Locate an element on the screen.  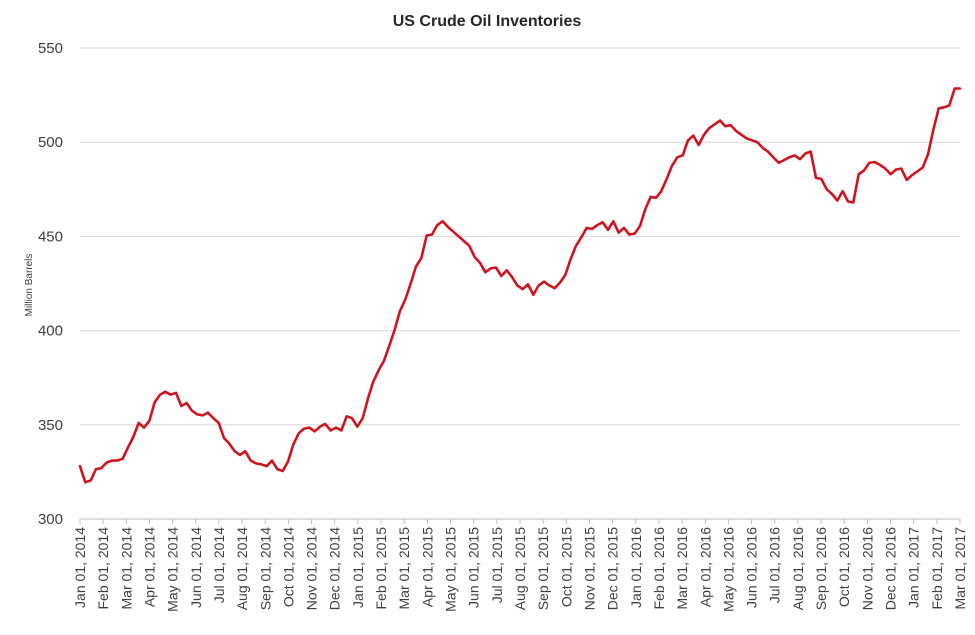
x-tick-label: Jun 01, 2015 is located at coordinates (474, 567).